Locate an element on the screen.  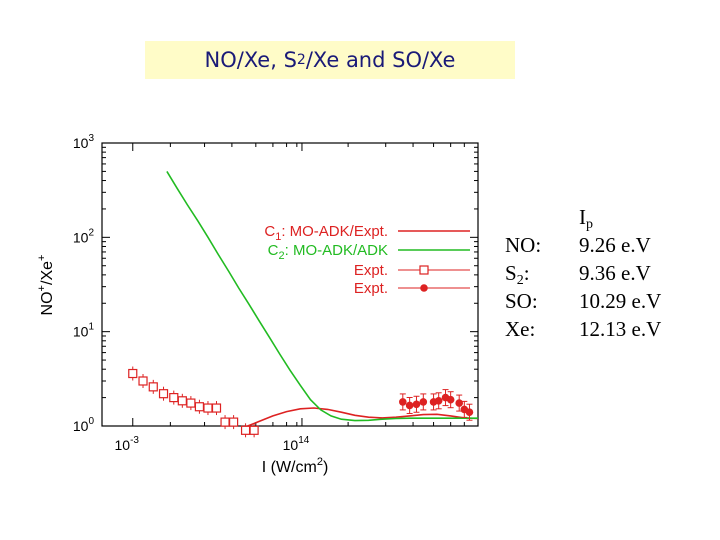
ip-row-val-3: 10.29 e.V is located at coordinates (620, 301).